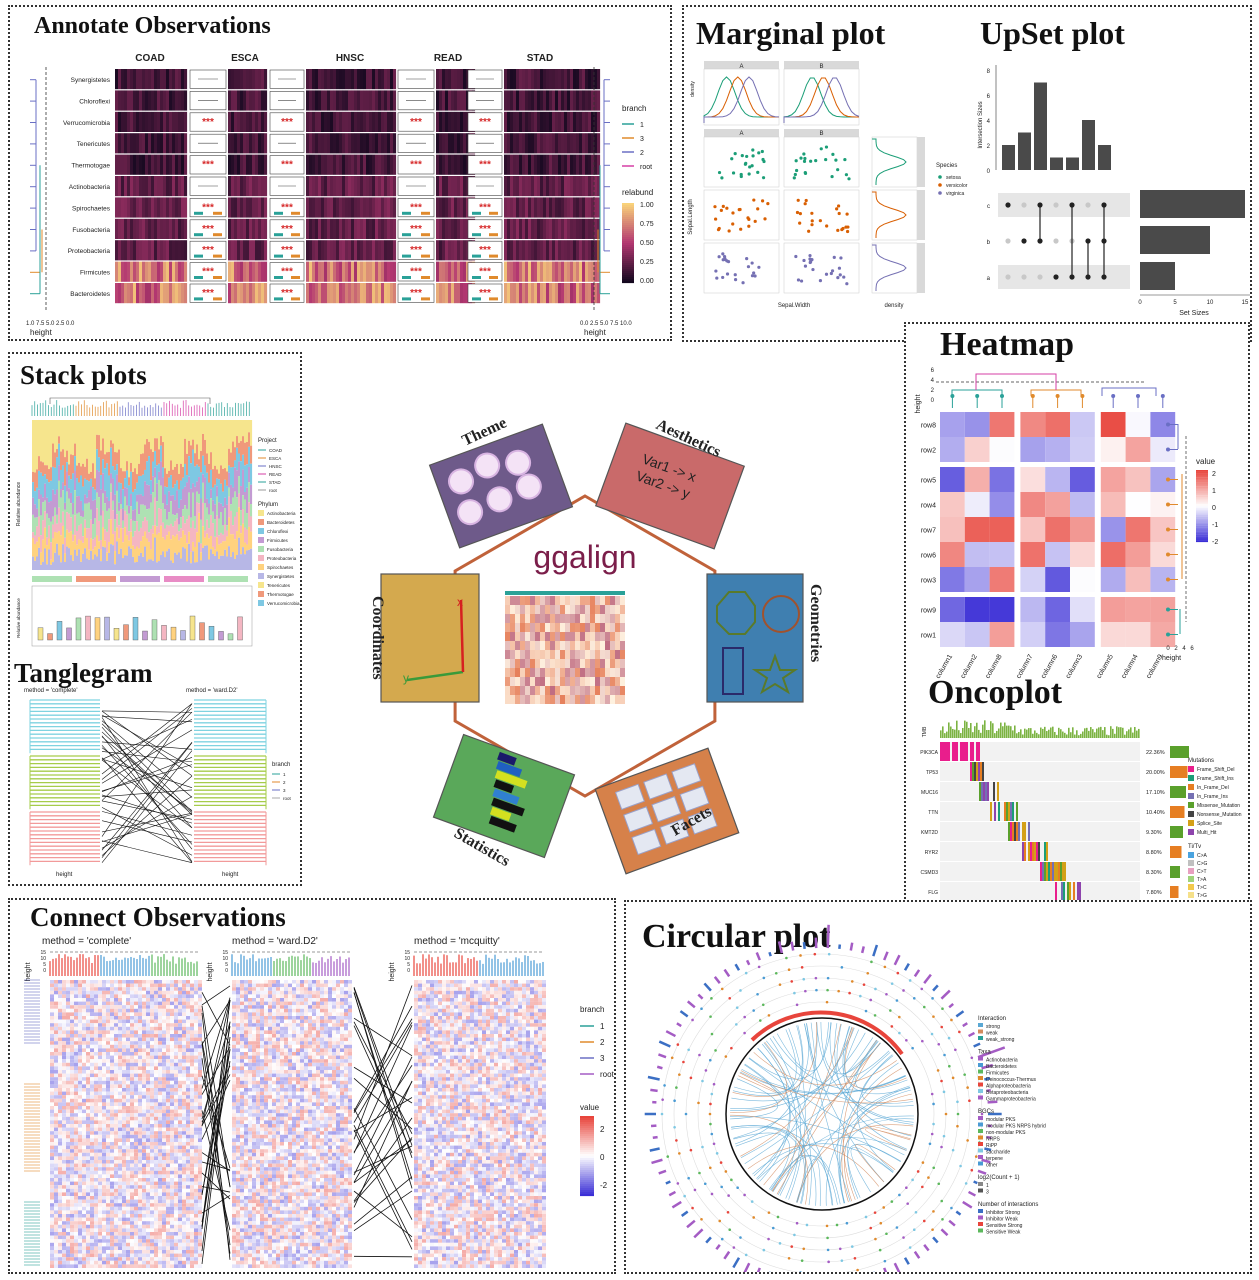  What do you see at coordinates (1194, 313) in the screenshot?
I see `upset-x-label: Set Sizes` at bounding box center [1194, 313].